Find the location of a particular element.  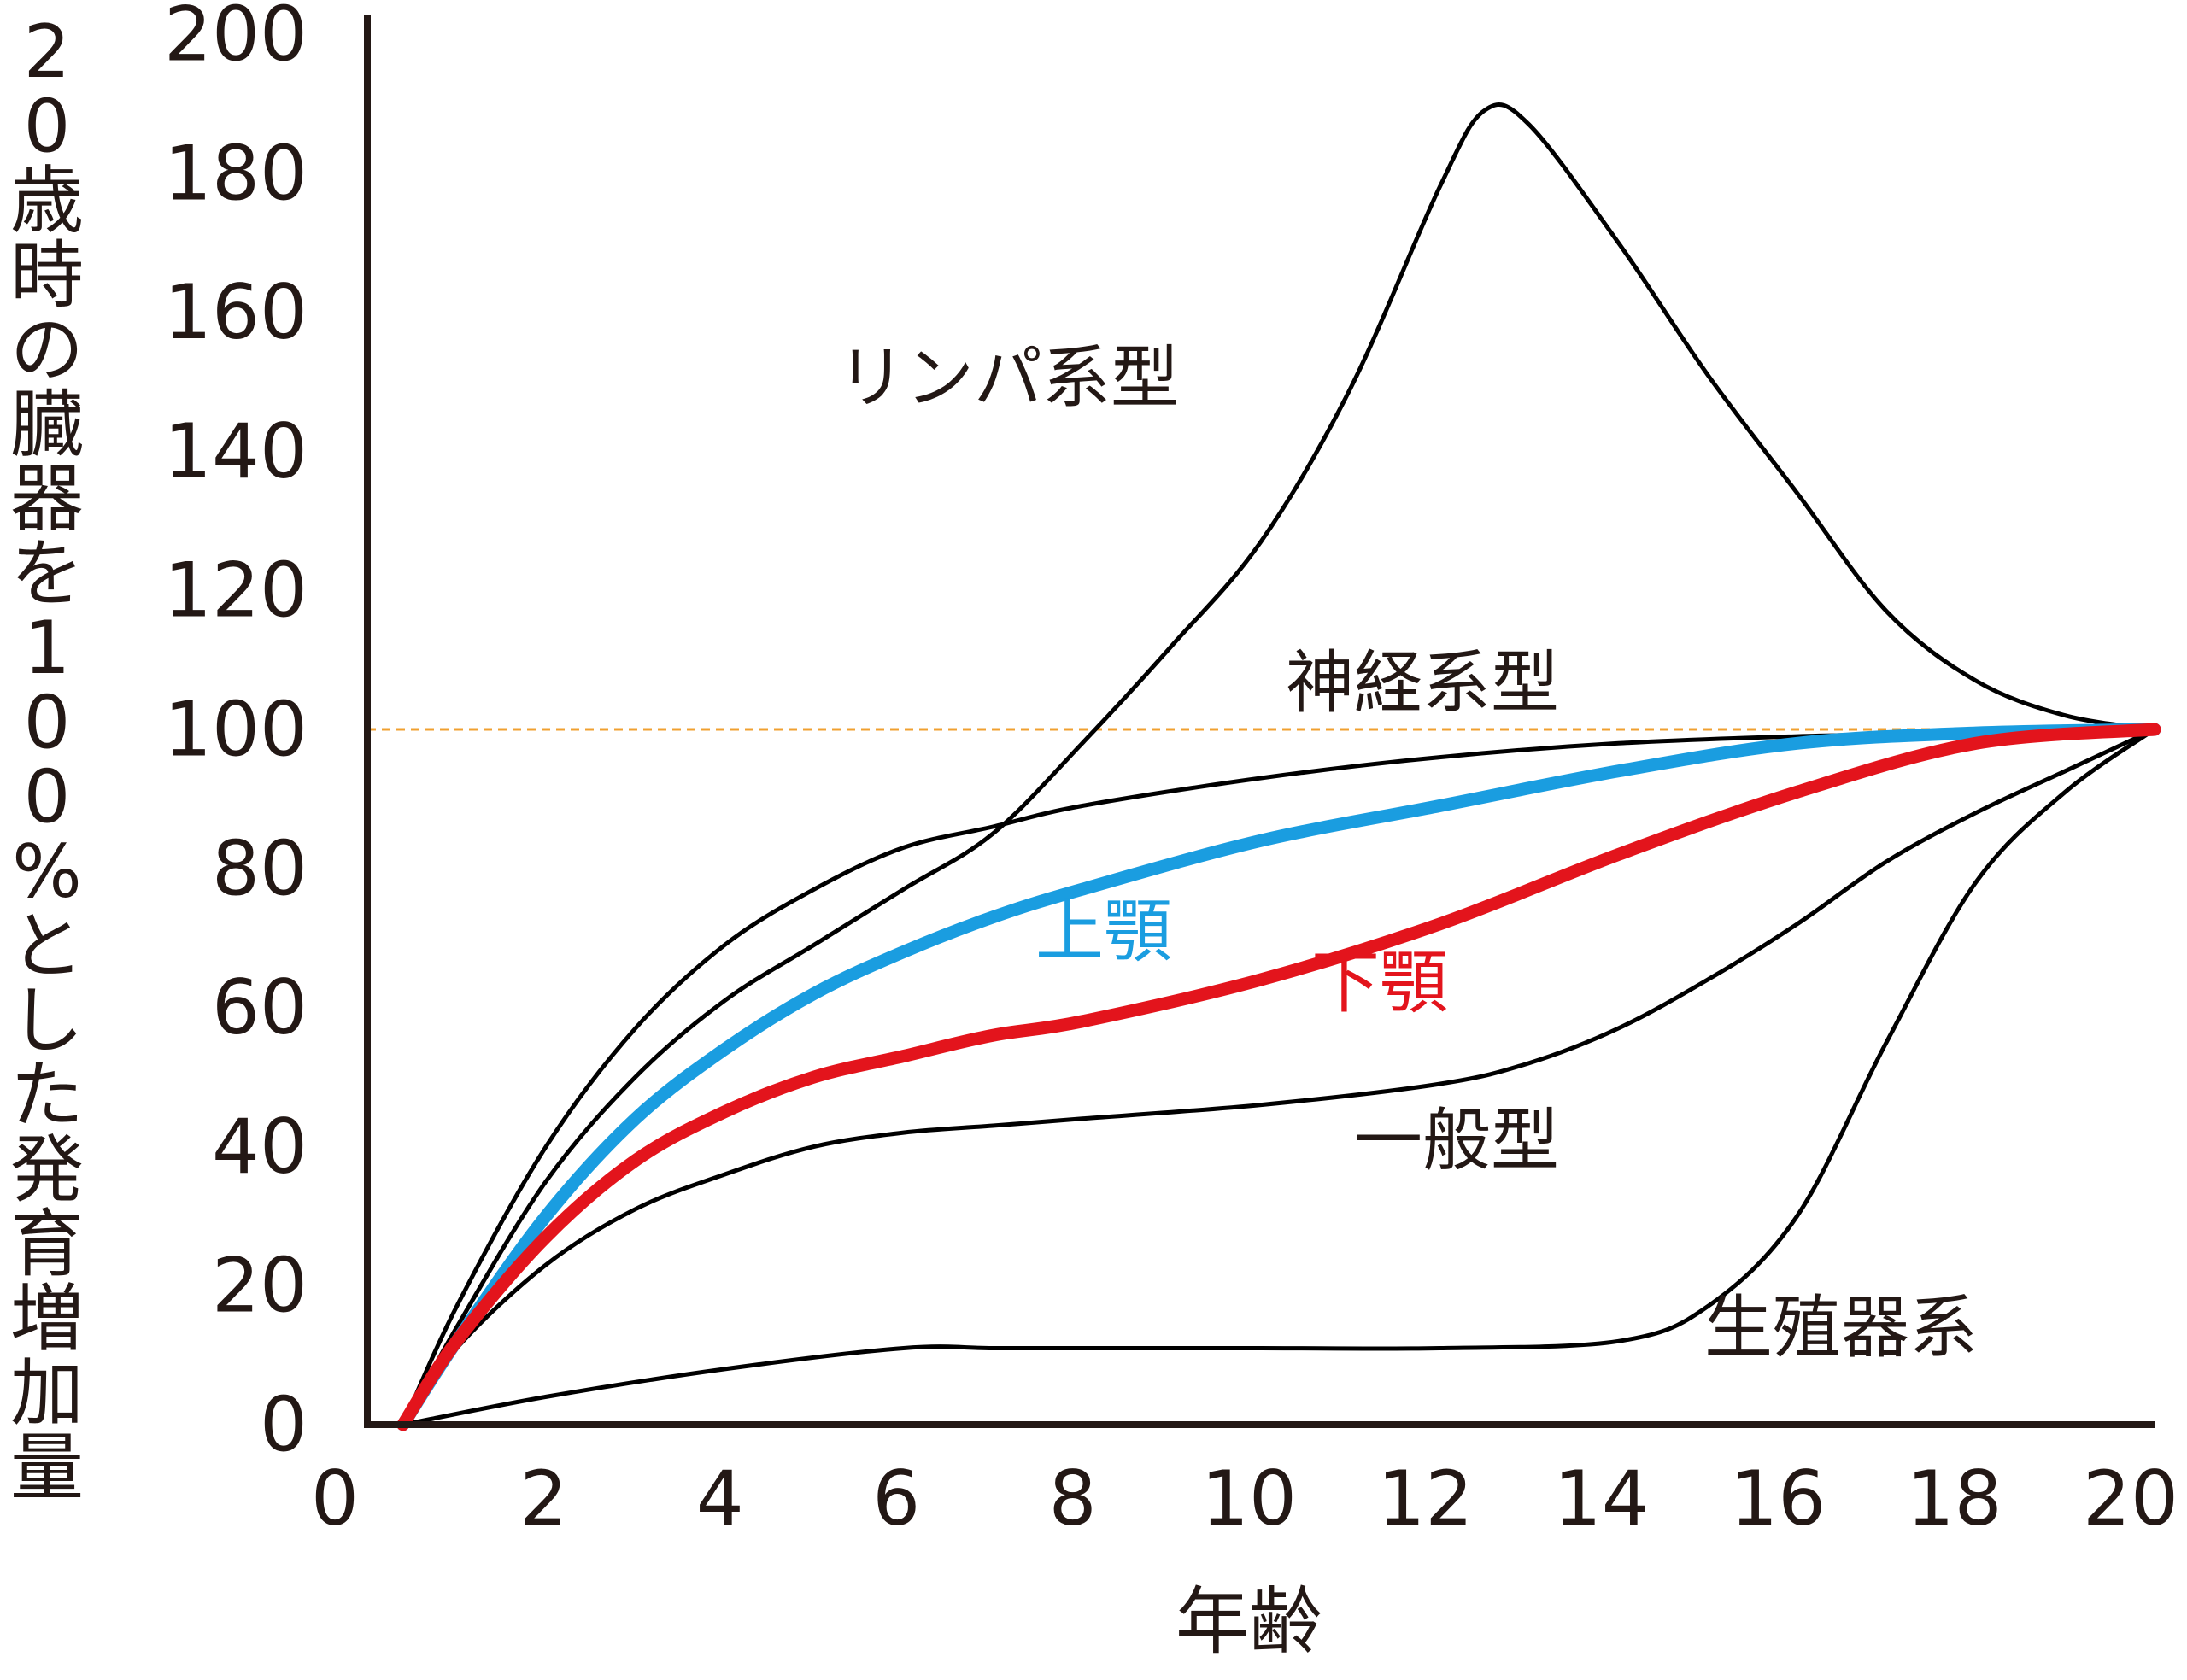

x-tick-label: 0 is located at coordinates (335, 1499).